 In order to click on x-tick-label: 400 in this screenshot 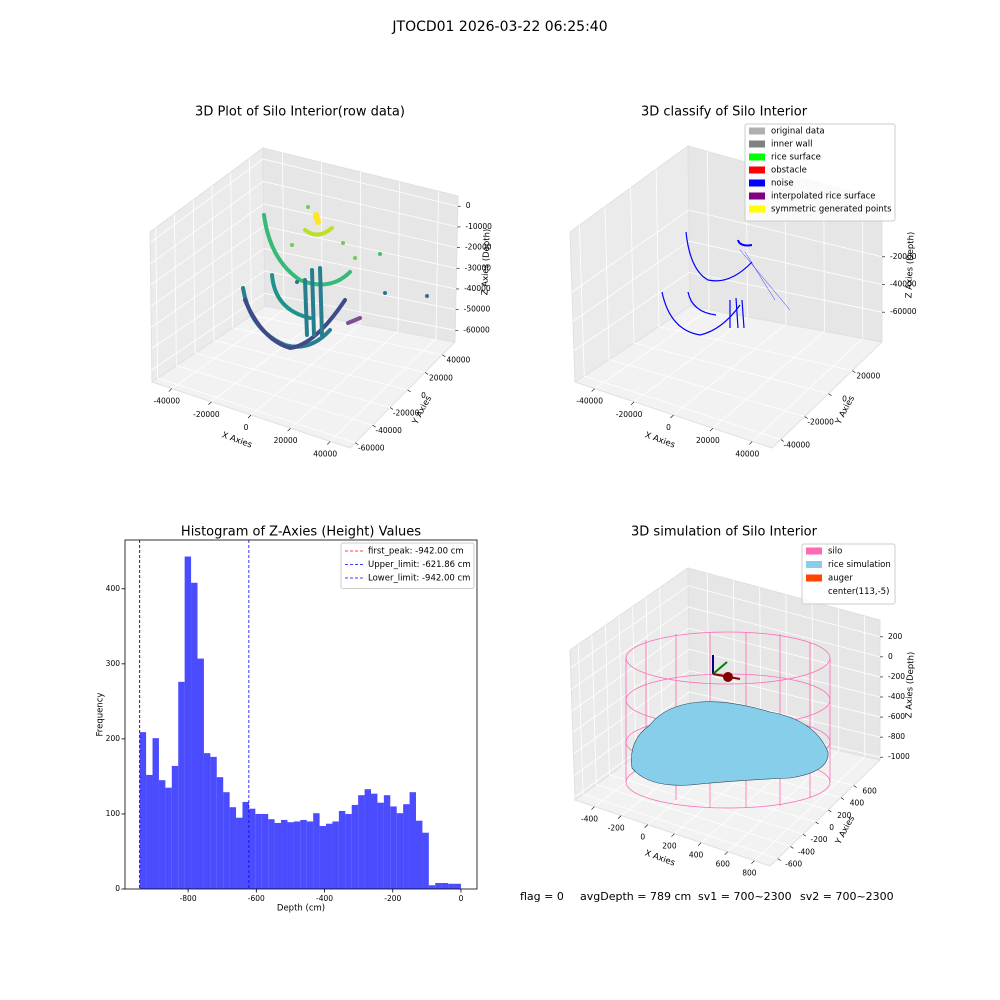, I will do `click(696, 855)`.